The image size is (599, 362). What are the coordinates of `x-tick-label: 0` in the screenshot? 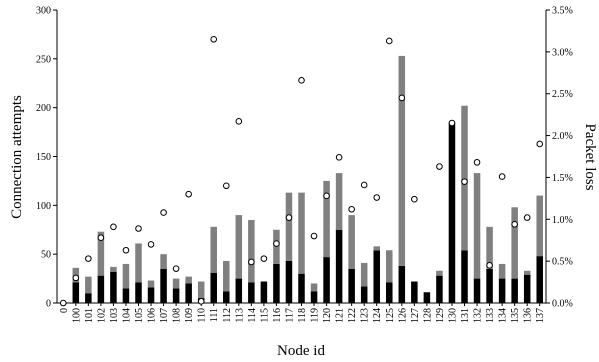 It's located at (64, 310).